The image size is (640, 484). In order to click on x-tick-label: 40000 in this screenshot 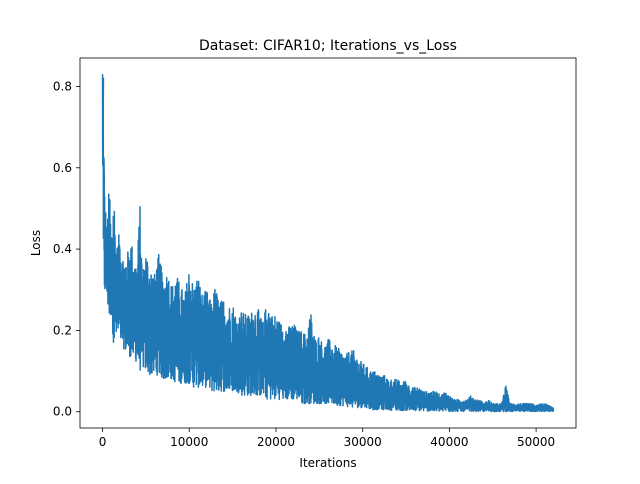, I will do `click(449, 442)`.